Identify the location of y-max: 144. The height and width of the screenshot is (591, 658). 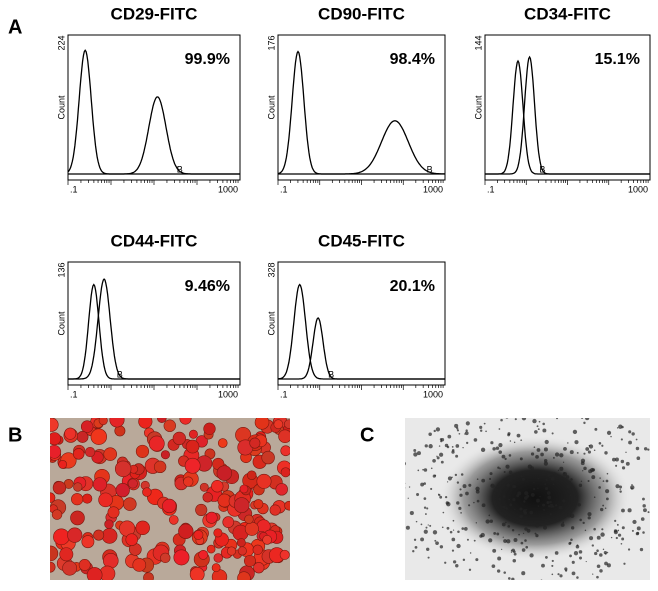
(478, 42).